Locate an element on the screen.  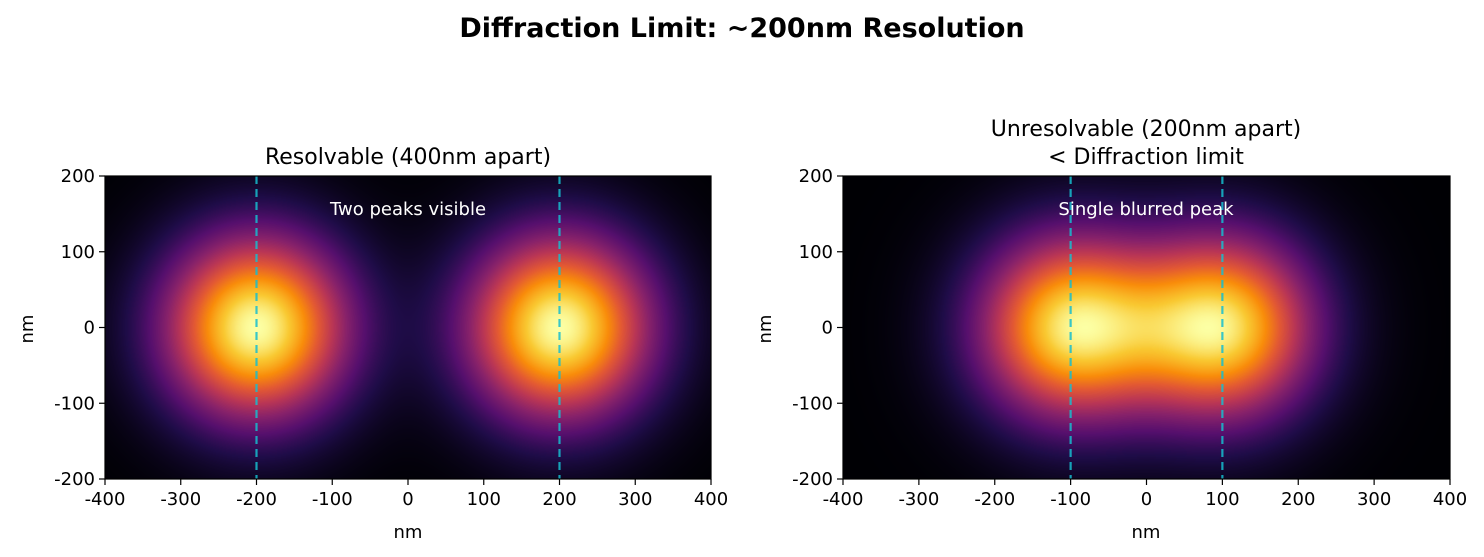
figure-title: Diffraction Limit: ~200nm Resolution is located at coordinates (741, 28).